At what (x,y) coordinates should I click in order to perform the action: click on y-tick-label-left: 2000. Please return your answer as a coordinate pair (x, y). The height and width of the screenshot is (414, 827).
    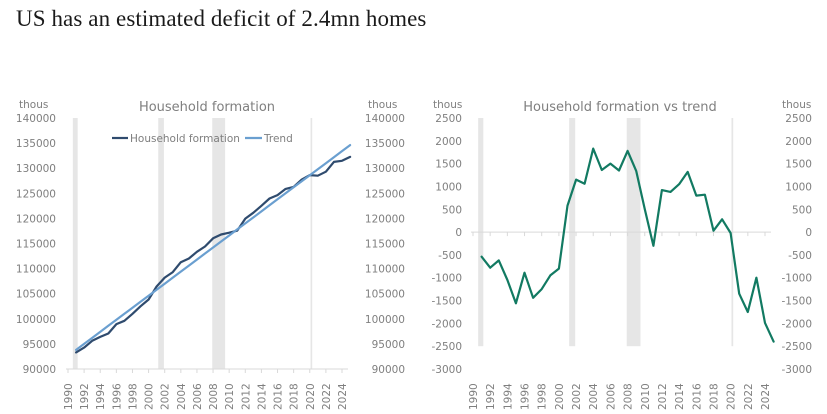
    Looking at the image, I should click on (448, 142).